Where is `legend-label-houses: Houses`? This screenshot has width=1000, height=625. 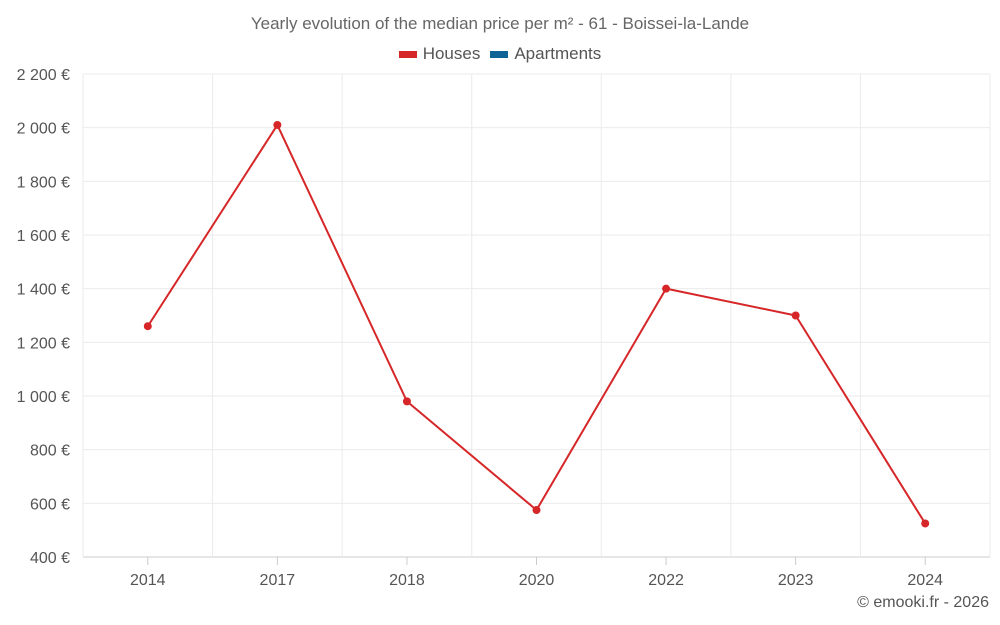
legend-label-houses: Houses is located at coordinates (451, 53).